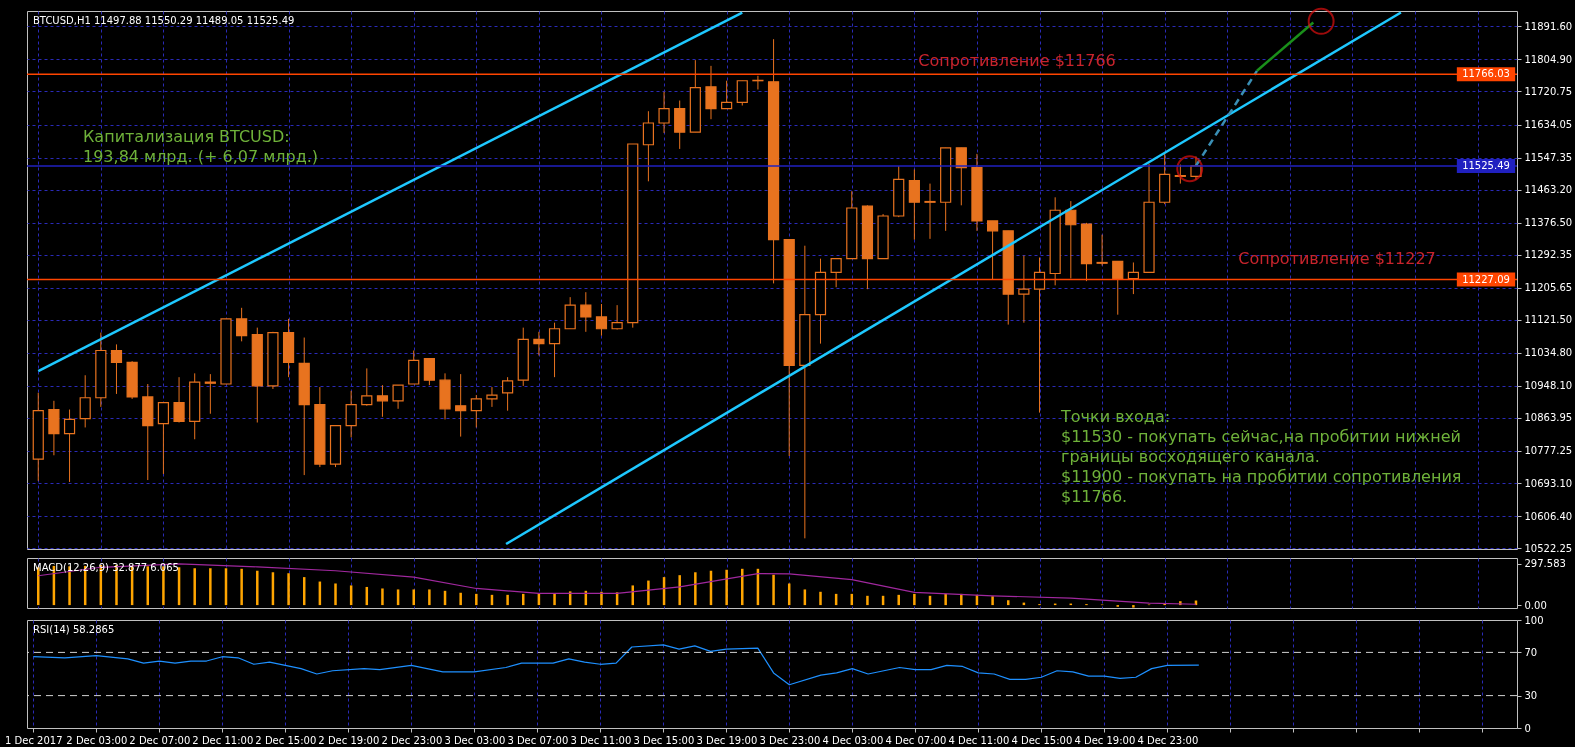 The image size is (1584, 747). Describe the element at coordinates (601, 740) in the screenshot. I see `x-tick-label: 3 Dec 11:00` at that location.